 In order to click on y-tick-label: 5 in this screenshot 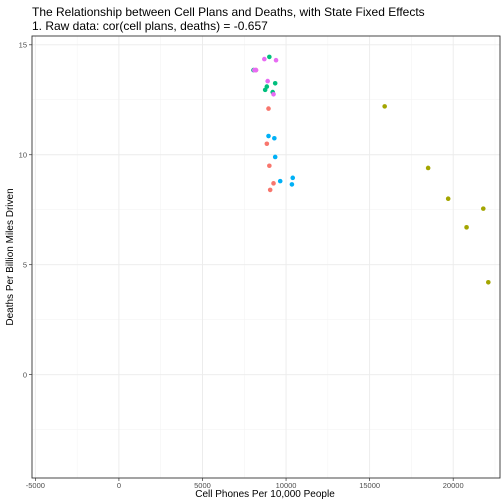, I will do `click(25, 264)`.